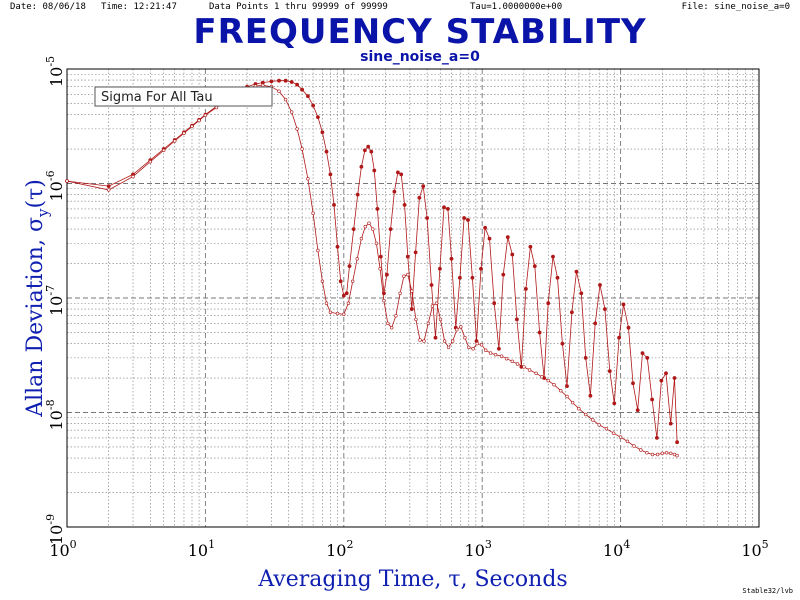 The image size is (800, 600). I want to click on legend-text: Sigma For All Tau, so click(157, 97).